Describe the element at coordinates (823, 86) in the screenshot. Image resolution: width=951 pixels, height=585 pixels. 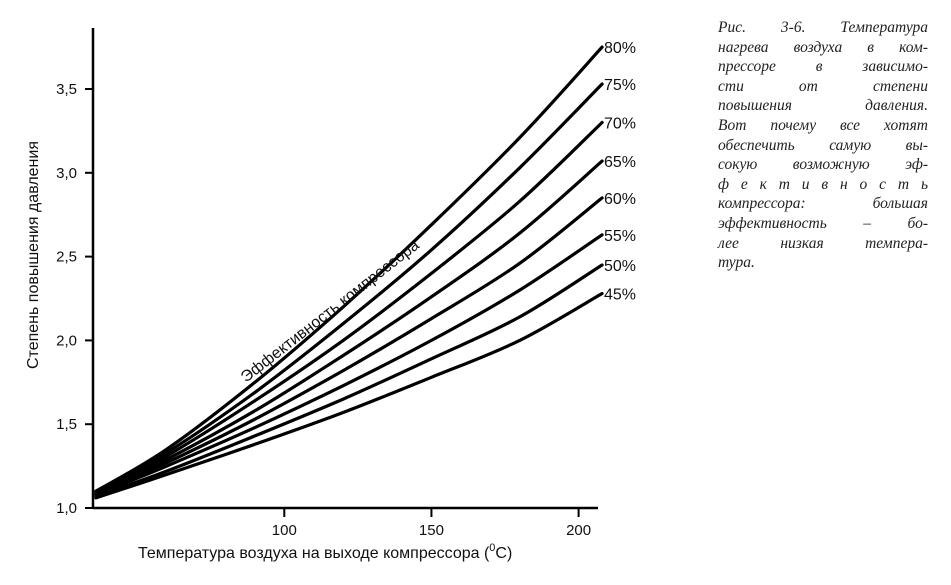
I see `caption-line: сти от степени` at that location.